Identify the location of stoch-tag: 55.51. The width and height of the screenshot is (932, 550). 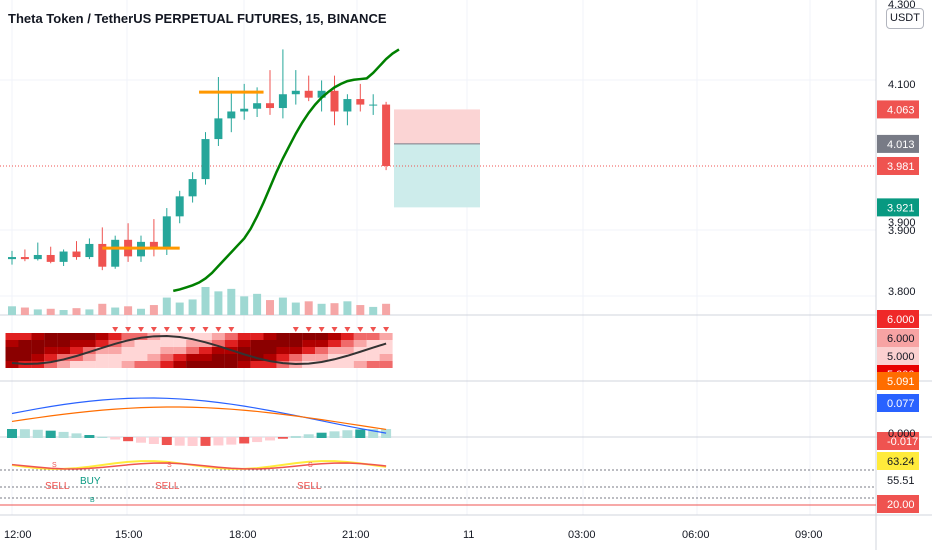
(901, 481).